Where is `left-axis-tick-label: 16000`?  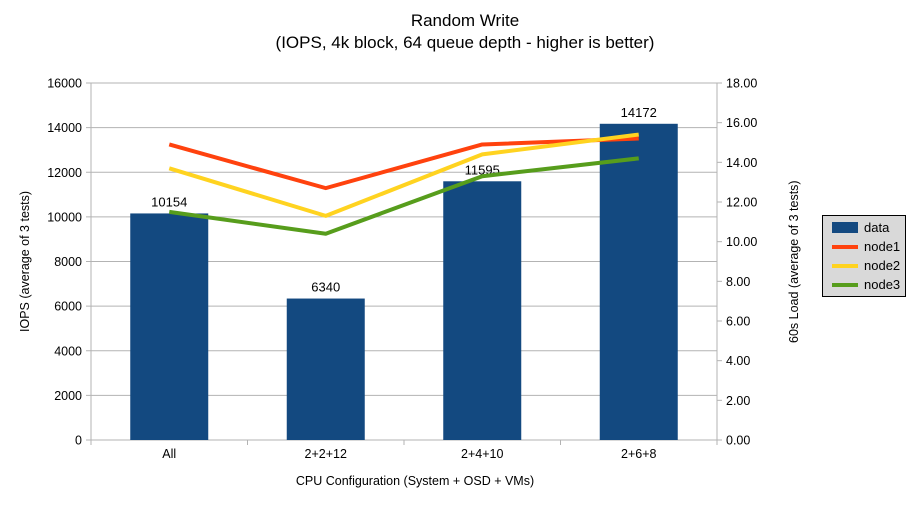
left-axis-tick-label: 16000 is located at coordinates (64, 84).